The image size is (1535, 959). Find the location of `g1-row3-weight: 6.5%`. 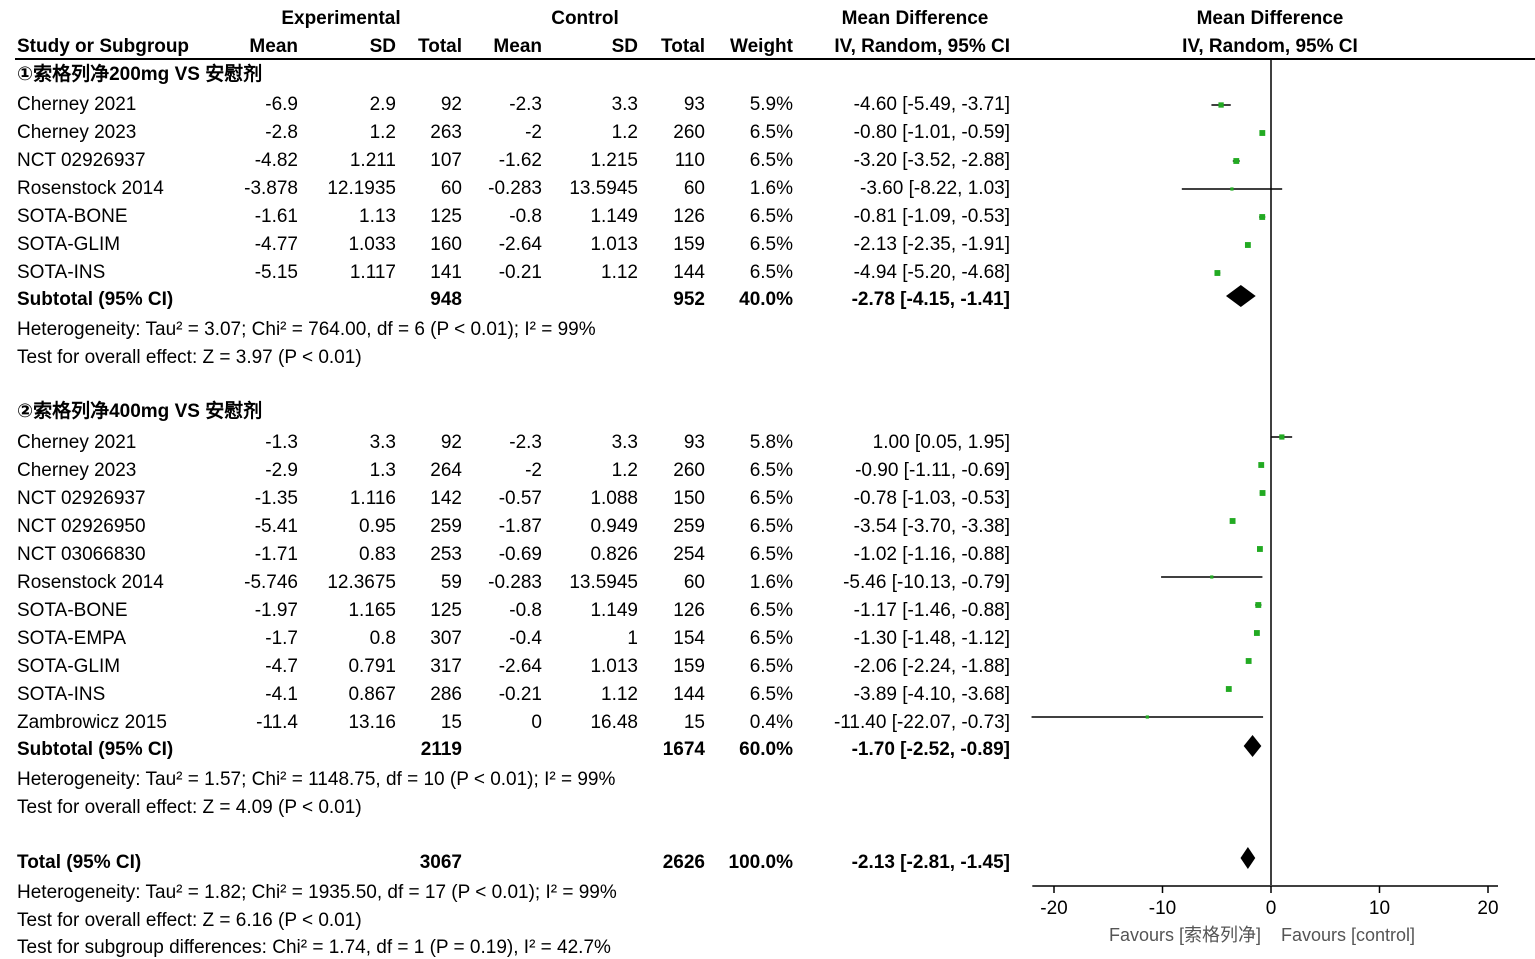

g1-row3-weight: 6.5% is located at coordinates (771, 160).